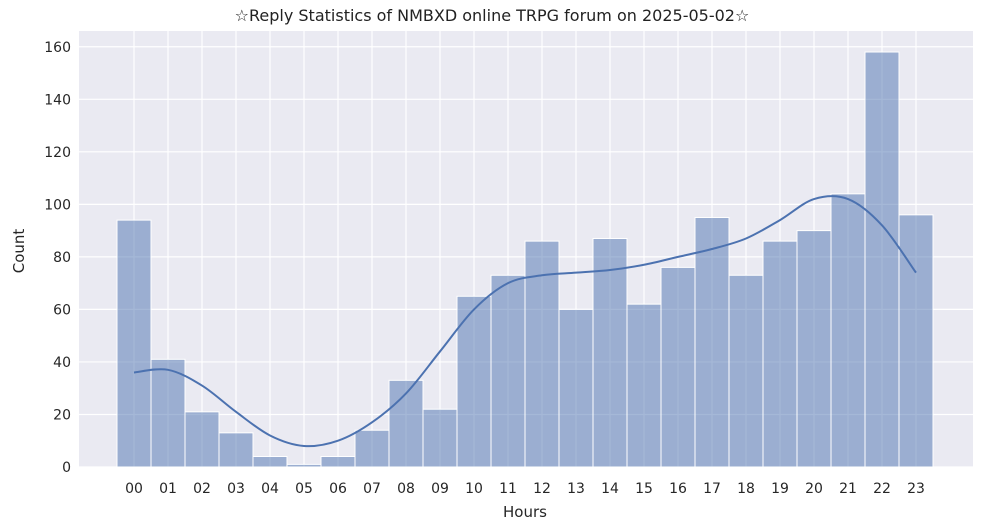  I want to click on y-tick-label: 120, so click(57, 153).